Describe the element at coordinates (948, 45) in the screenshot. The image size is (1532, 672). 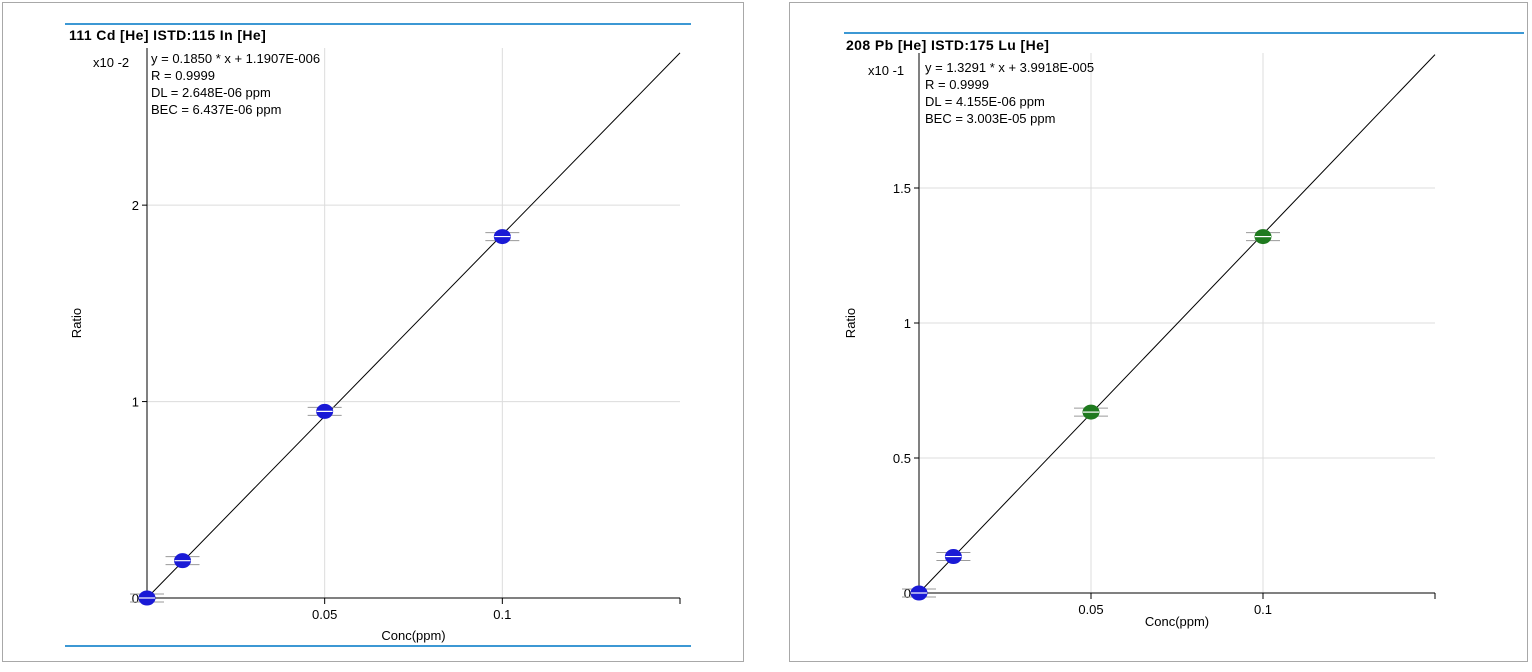
I see `panel-title: 208 Pb [He] ISTD:175 Lu [He]` at that location.